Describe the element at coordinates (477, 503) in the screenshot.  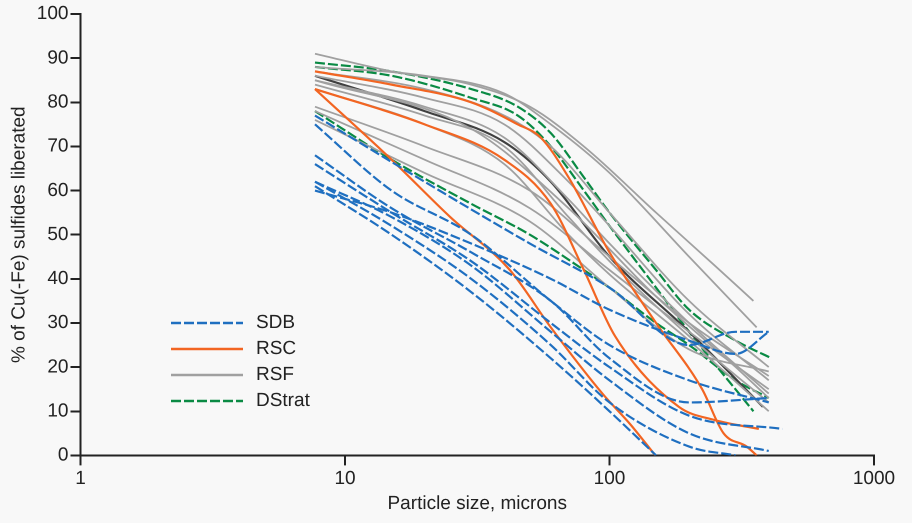
I see `x-axis-title: Particle size, microns` at that location.